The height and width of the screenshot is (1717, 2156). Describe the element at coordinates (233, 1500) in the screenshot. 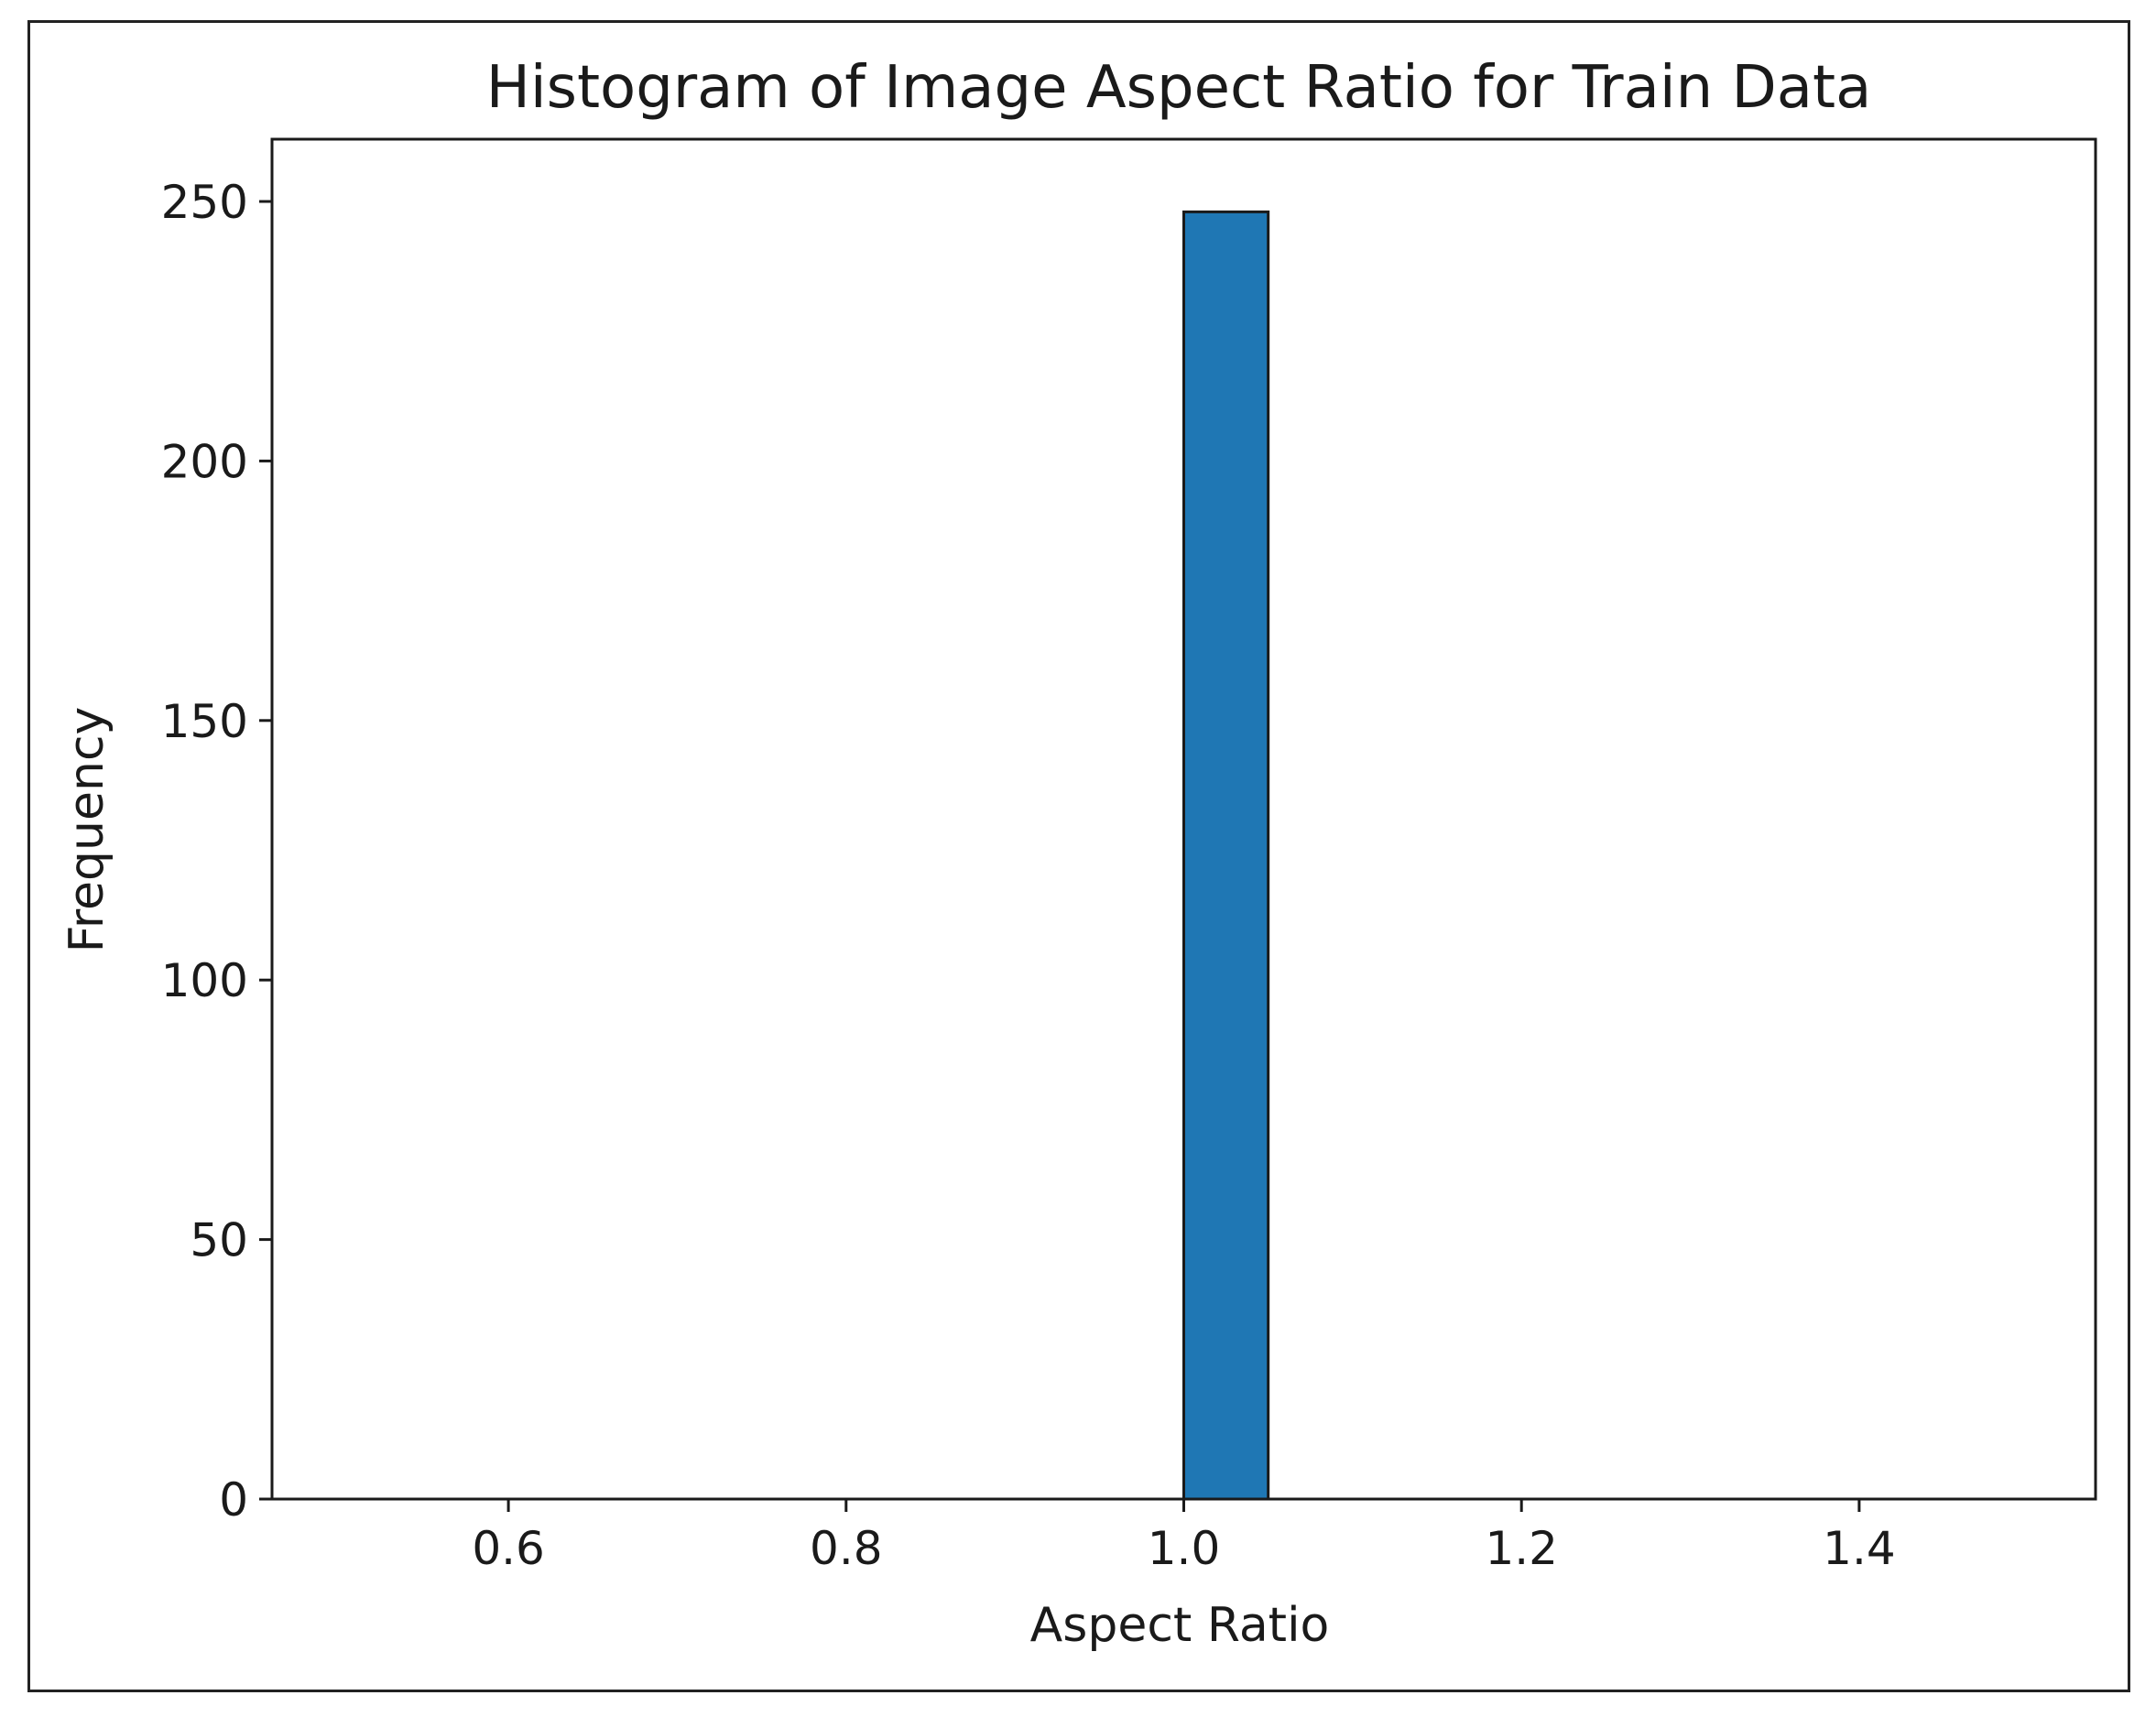

I see `y-tick-label-0: 0` at that location.